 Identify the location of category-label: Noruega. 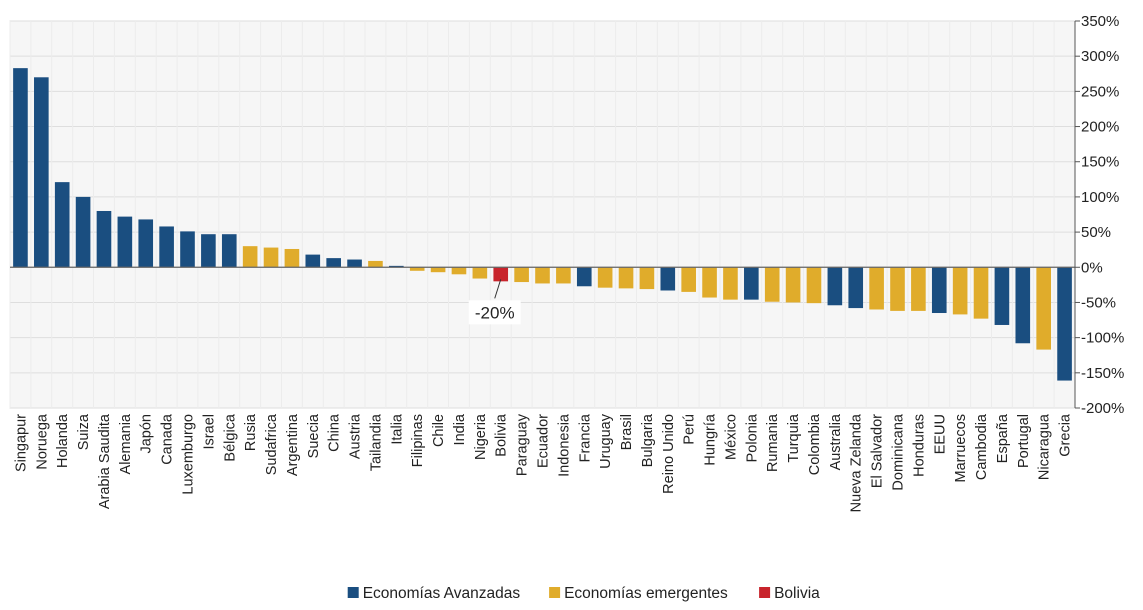
(42, 441).